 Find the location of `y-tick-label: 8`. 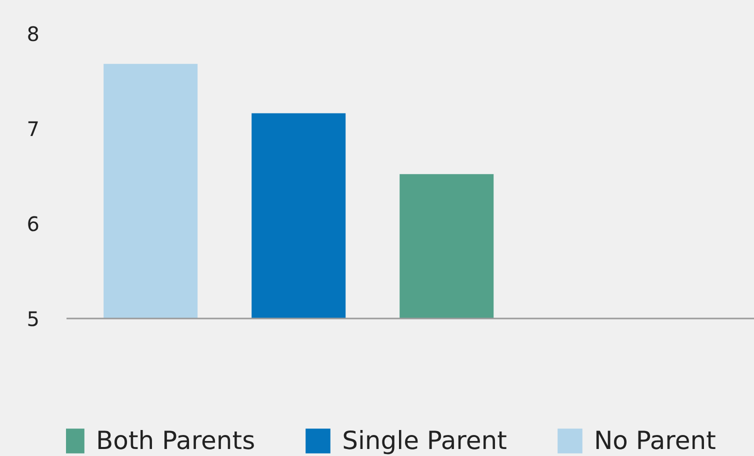

y-tick-label: 8 is located at coordinates (33, 34).